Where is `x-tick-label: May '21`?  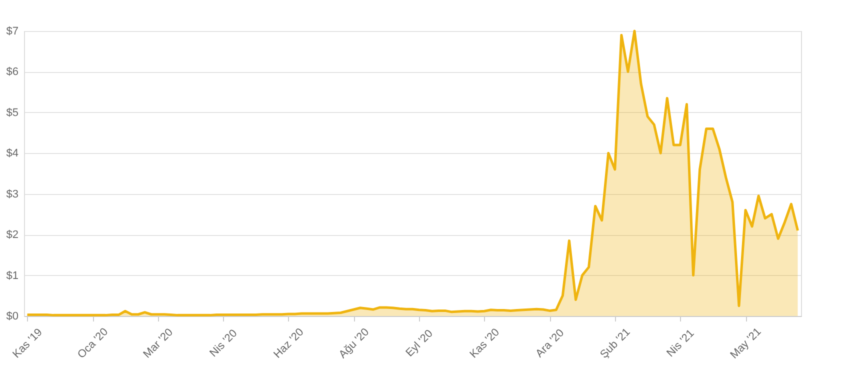
x-tick-label: May '21 is located at coordinates (746, 344).